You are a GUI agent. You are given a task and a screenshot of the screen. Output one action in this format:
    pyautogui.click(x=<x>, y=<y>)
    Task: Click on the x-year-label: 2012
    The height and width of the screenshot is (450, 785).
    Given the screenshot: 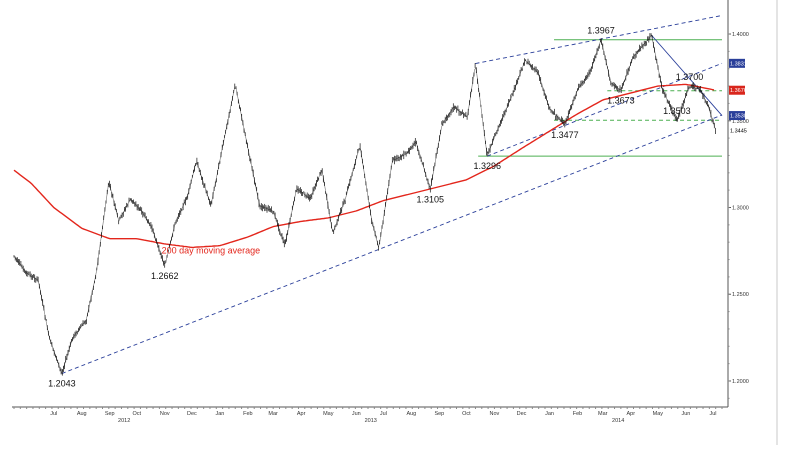 What is the action you would take?
    pyautogui.click(x=124, y=421)
    